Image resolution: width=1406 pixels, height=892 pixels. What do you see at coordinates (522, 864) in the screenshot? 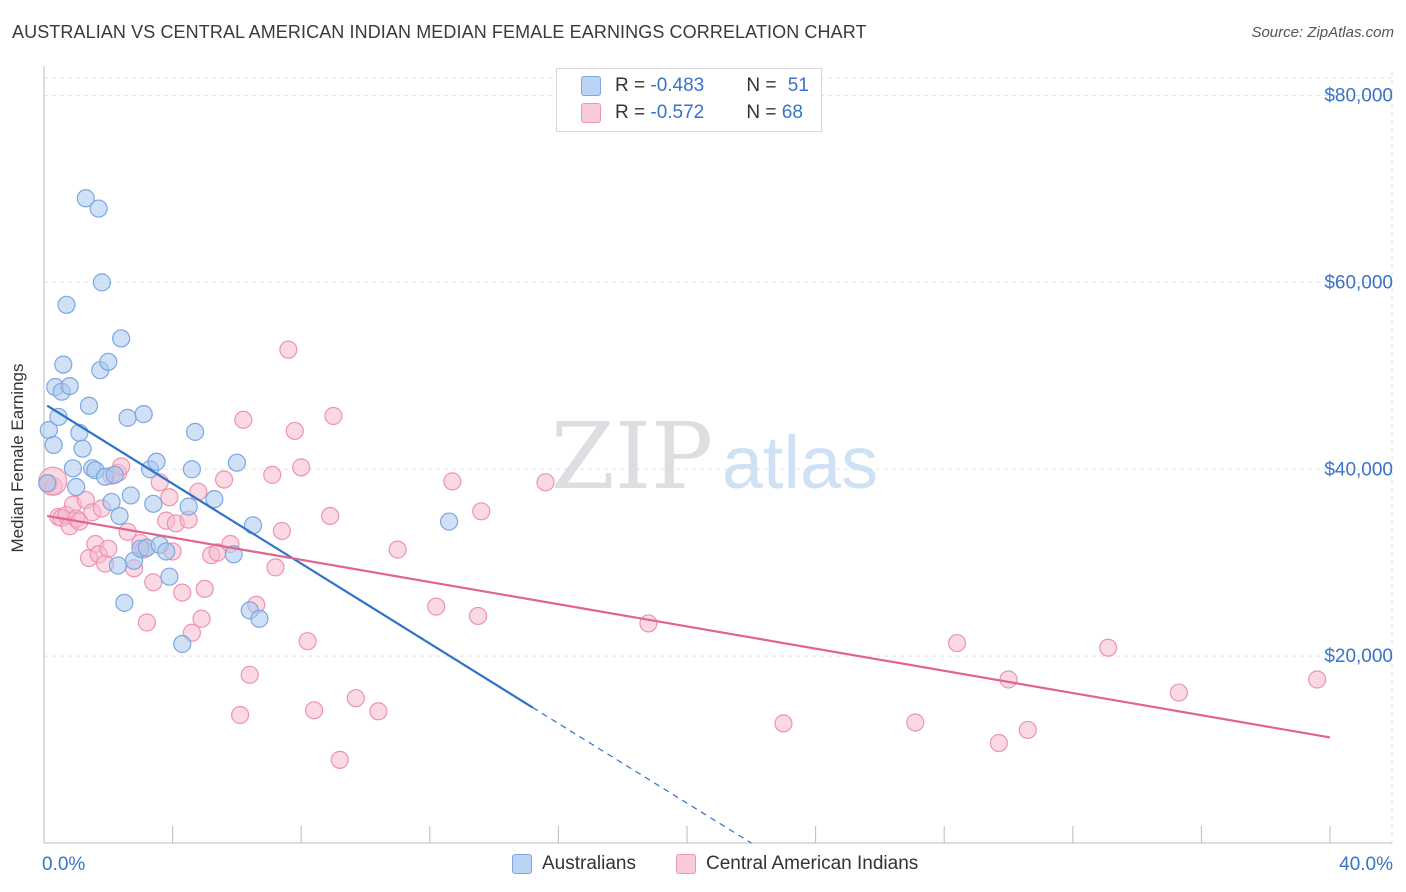
I see `bottom-legend-swatch-australians` at bounding box center [522, 864].